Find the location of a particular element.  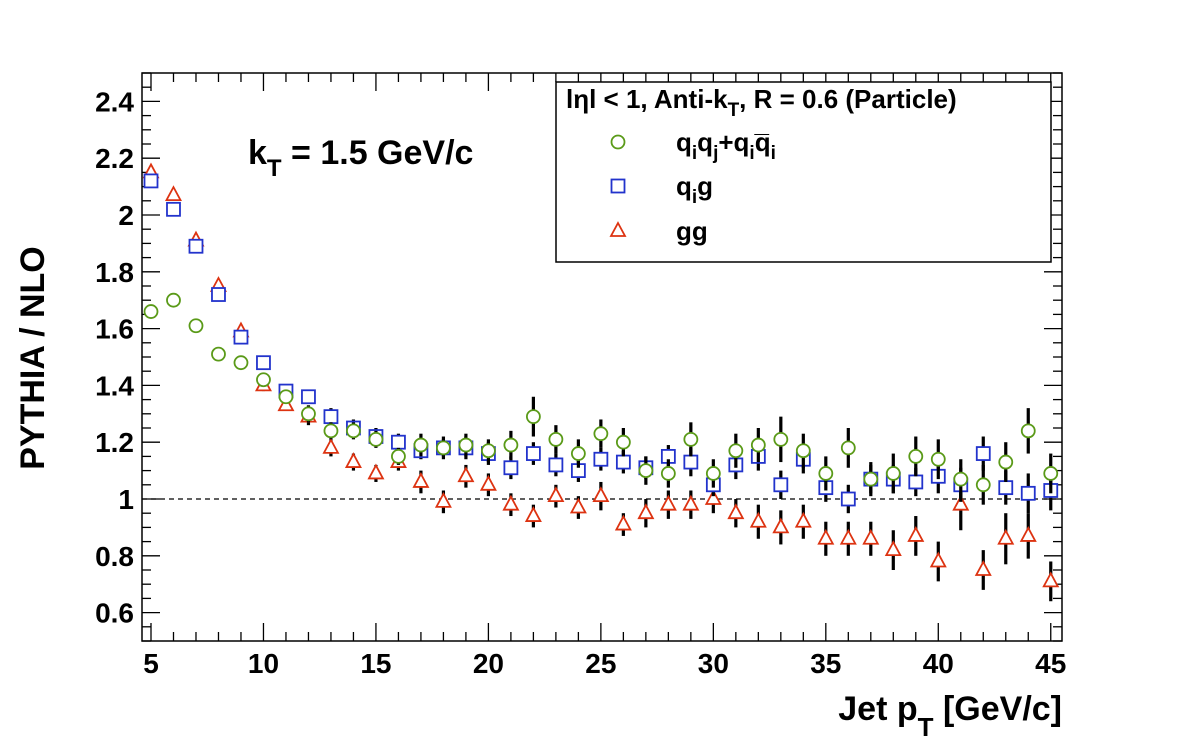

legend-label: qig is located at coordinates (694, 189).